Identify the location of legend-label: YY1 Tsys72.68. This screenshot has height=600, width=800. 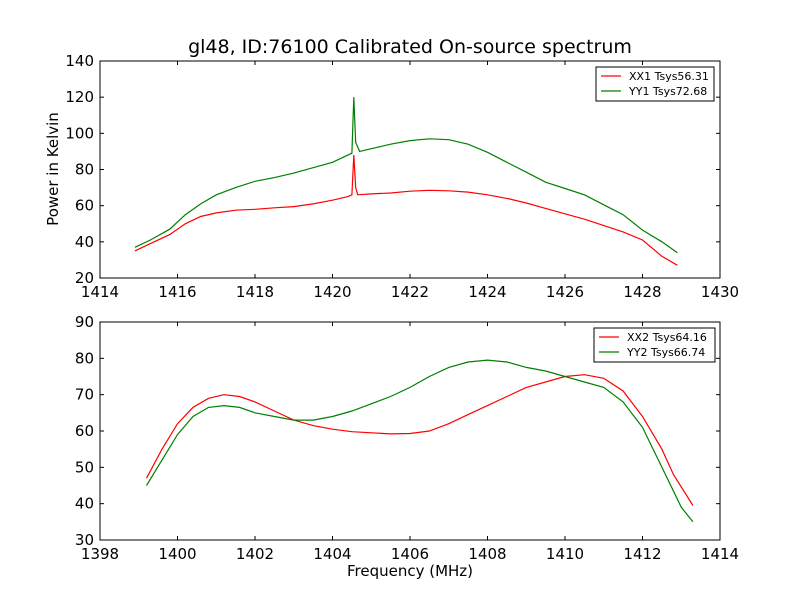
(667, 91).